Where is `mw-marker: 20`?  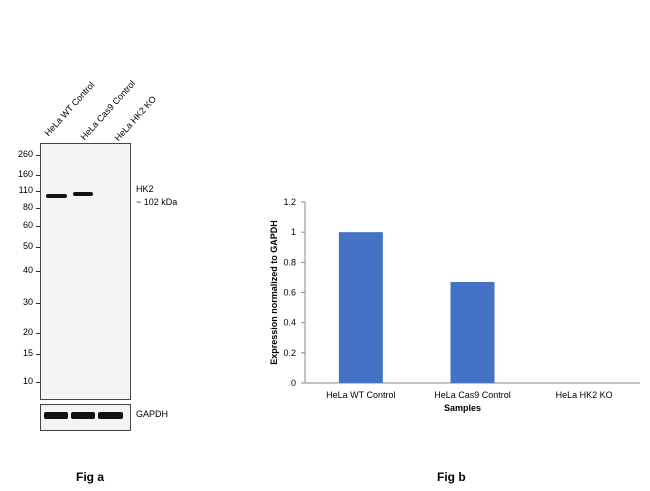
mw-marker: 20 is located at coordinates (27, 332).